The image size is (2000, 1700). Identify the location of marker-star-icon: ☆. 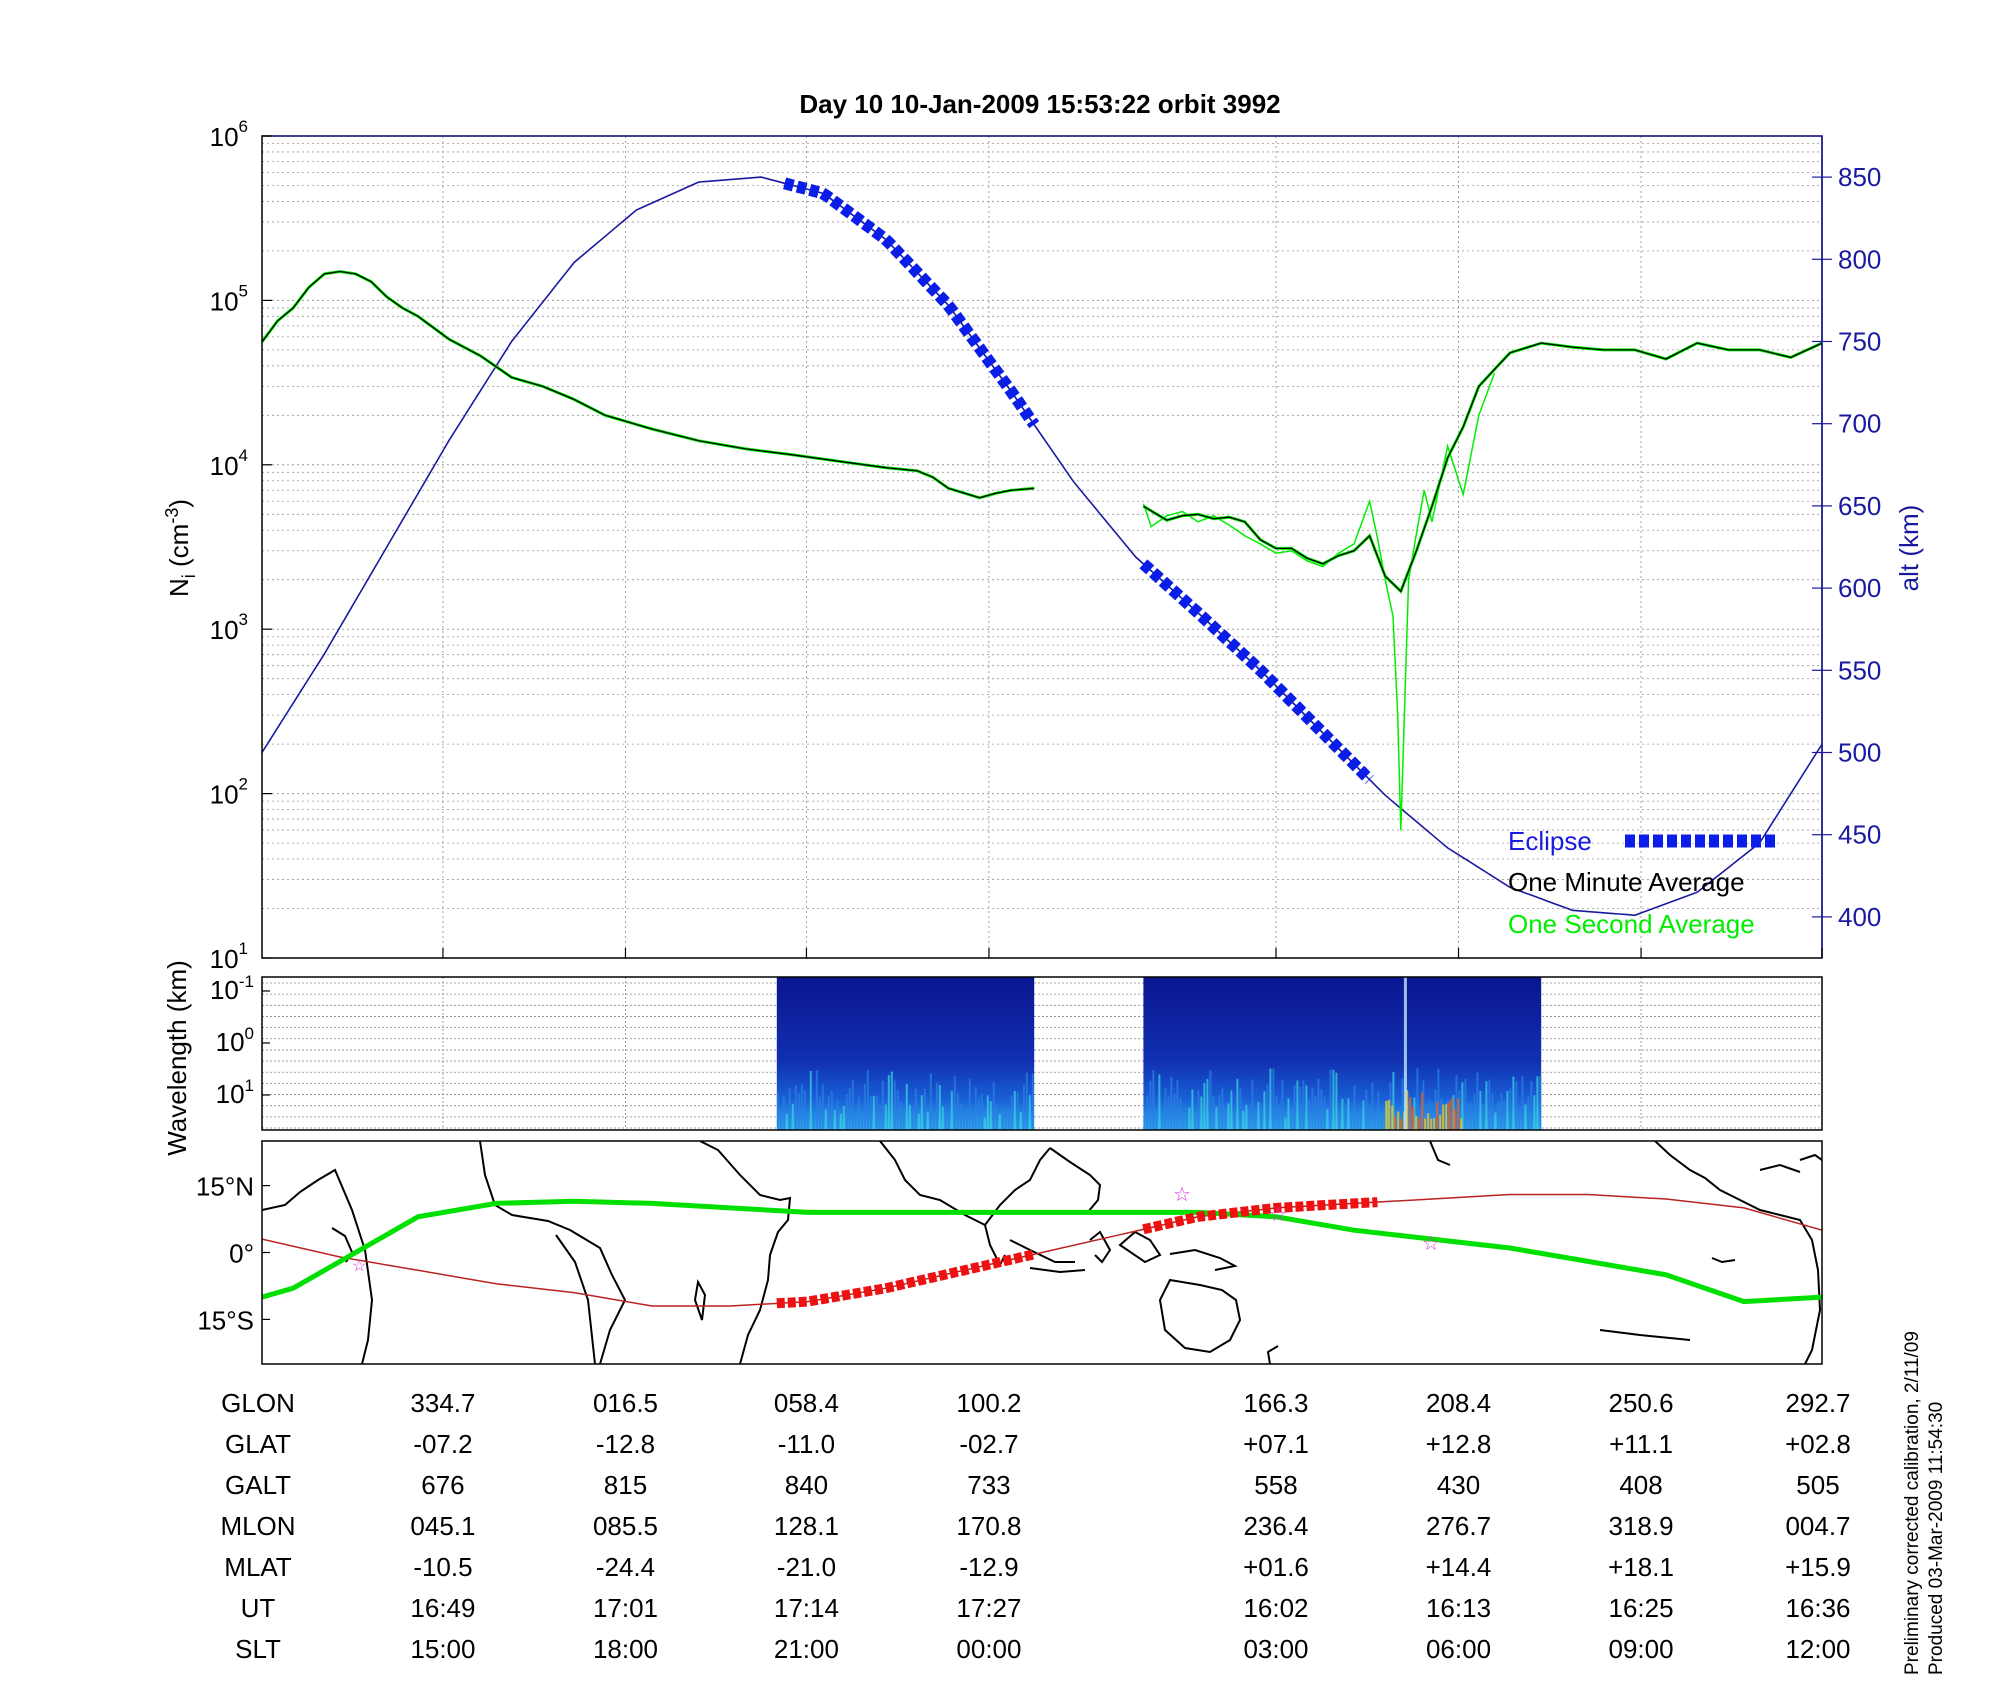
(359, 1266).